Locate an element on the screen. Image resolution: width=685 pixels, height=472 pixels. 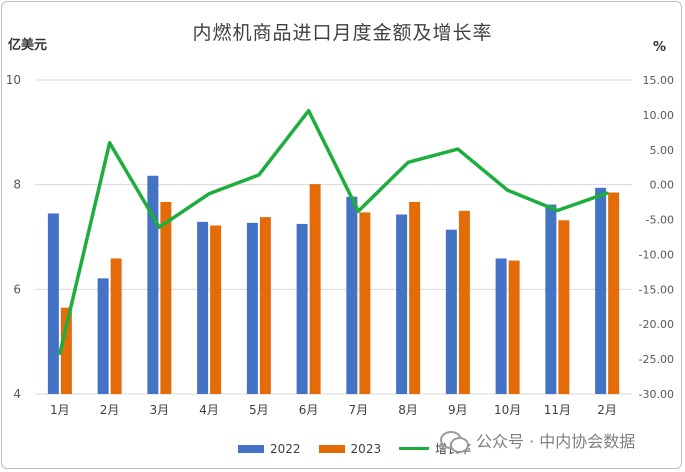
right-tick-label: -25.00 is located at coordinates (656, 359).